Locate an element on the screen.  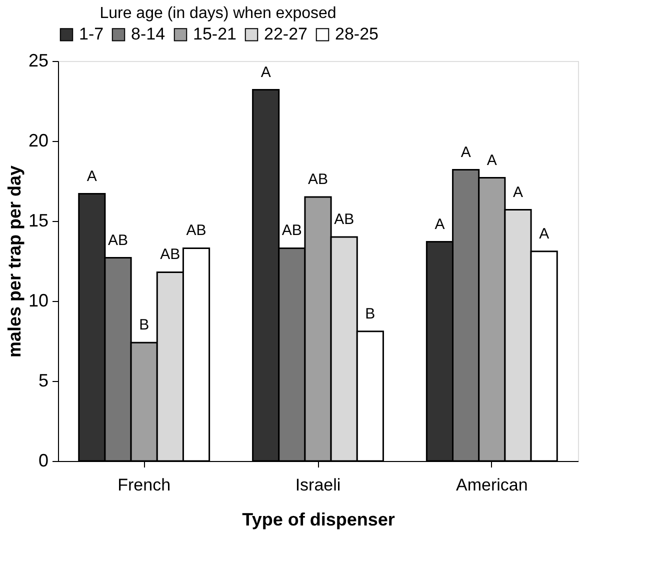
y-tick-label: 20 is located at coordinates (38, 140).